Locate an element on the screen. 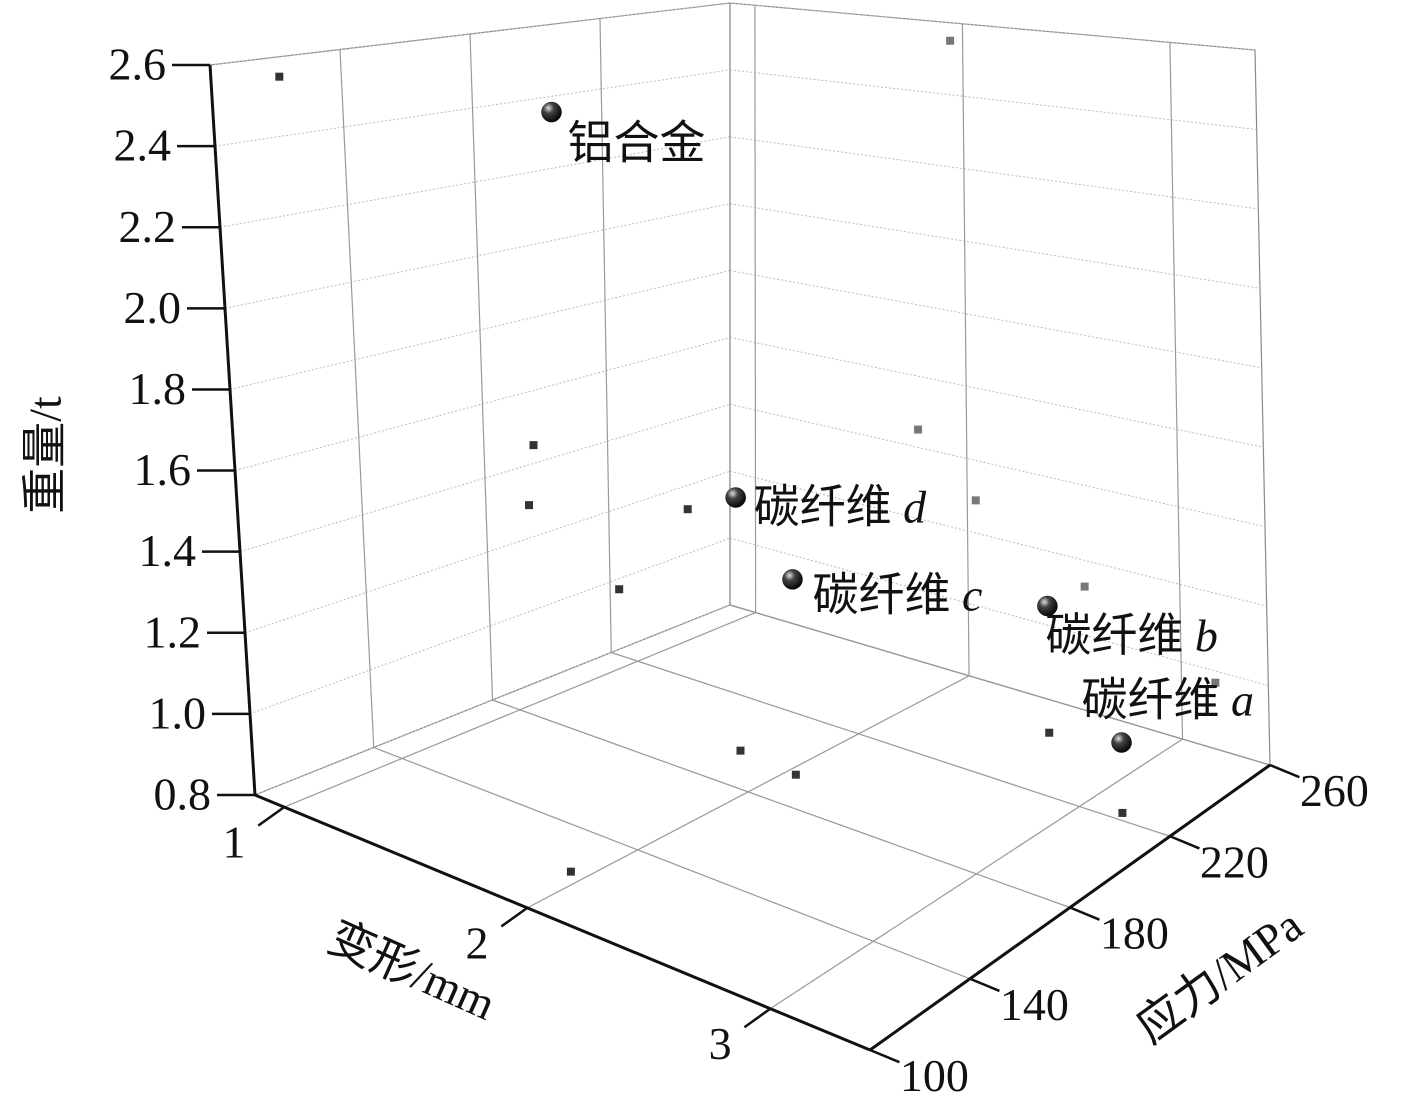  z-tick-label: 2.2 is located at coordinates (148, 226).